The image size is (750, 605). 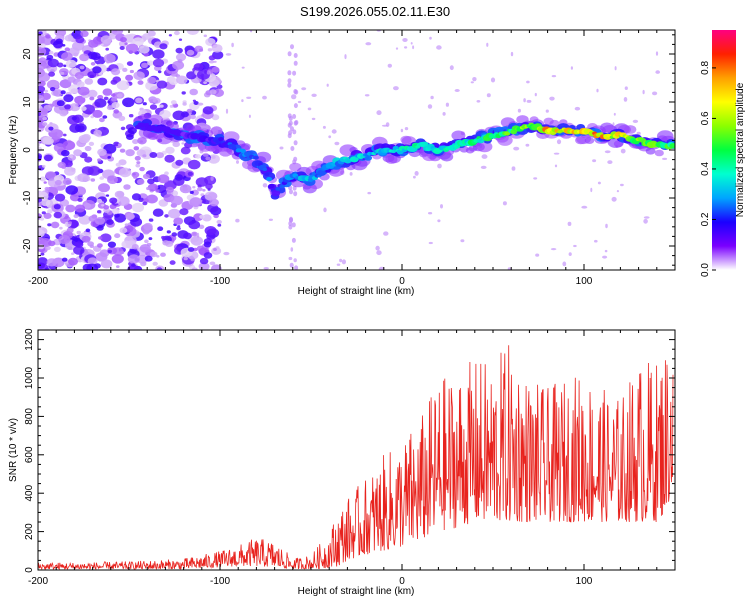 What do you see at coordinates (27, 245) in the screenshot?
I see `spectrogram-ytick-label: -20` at bounding box center [27, 245].